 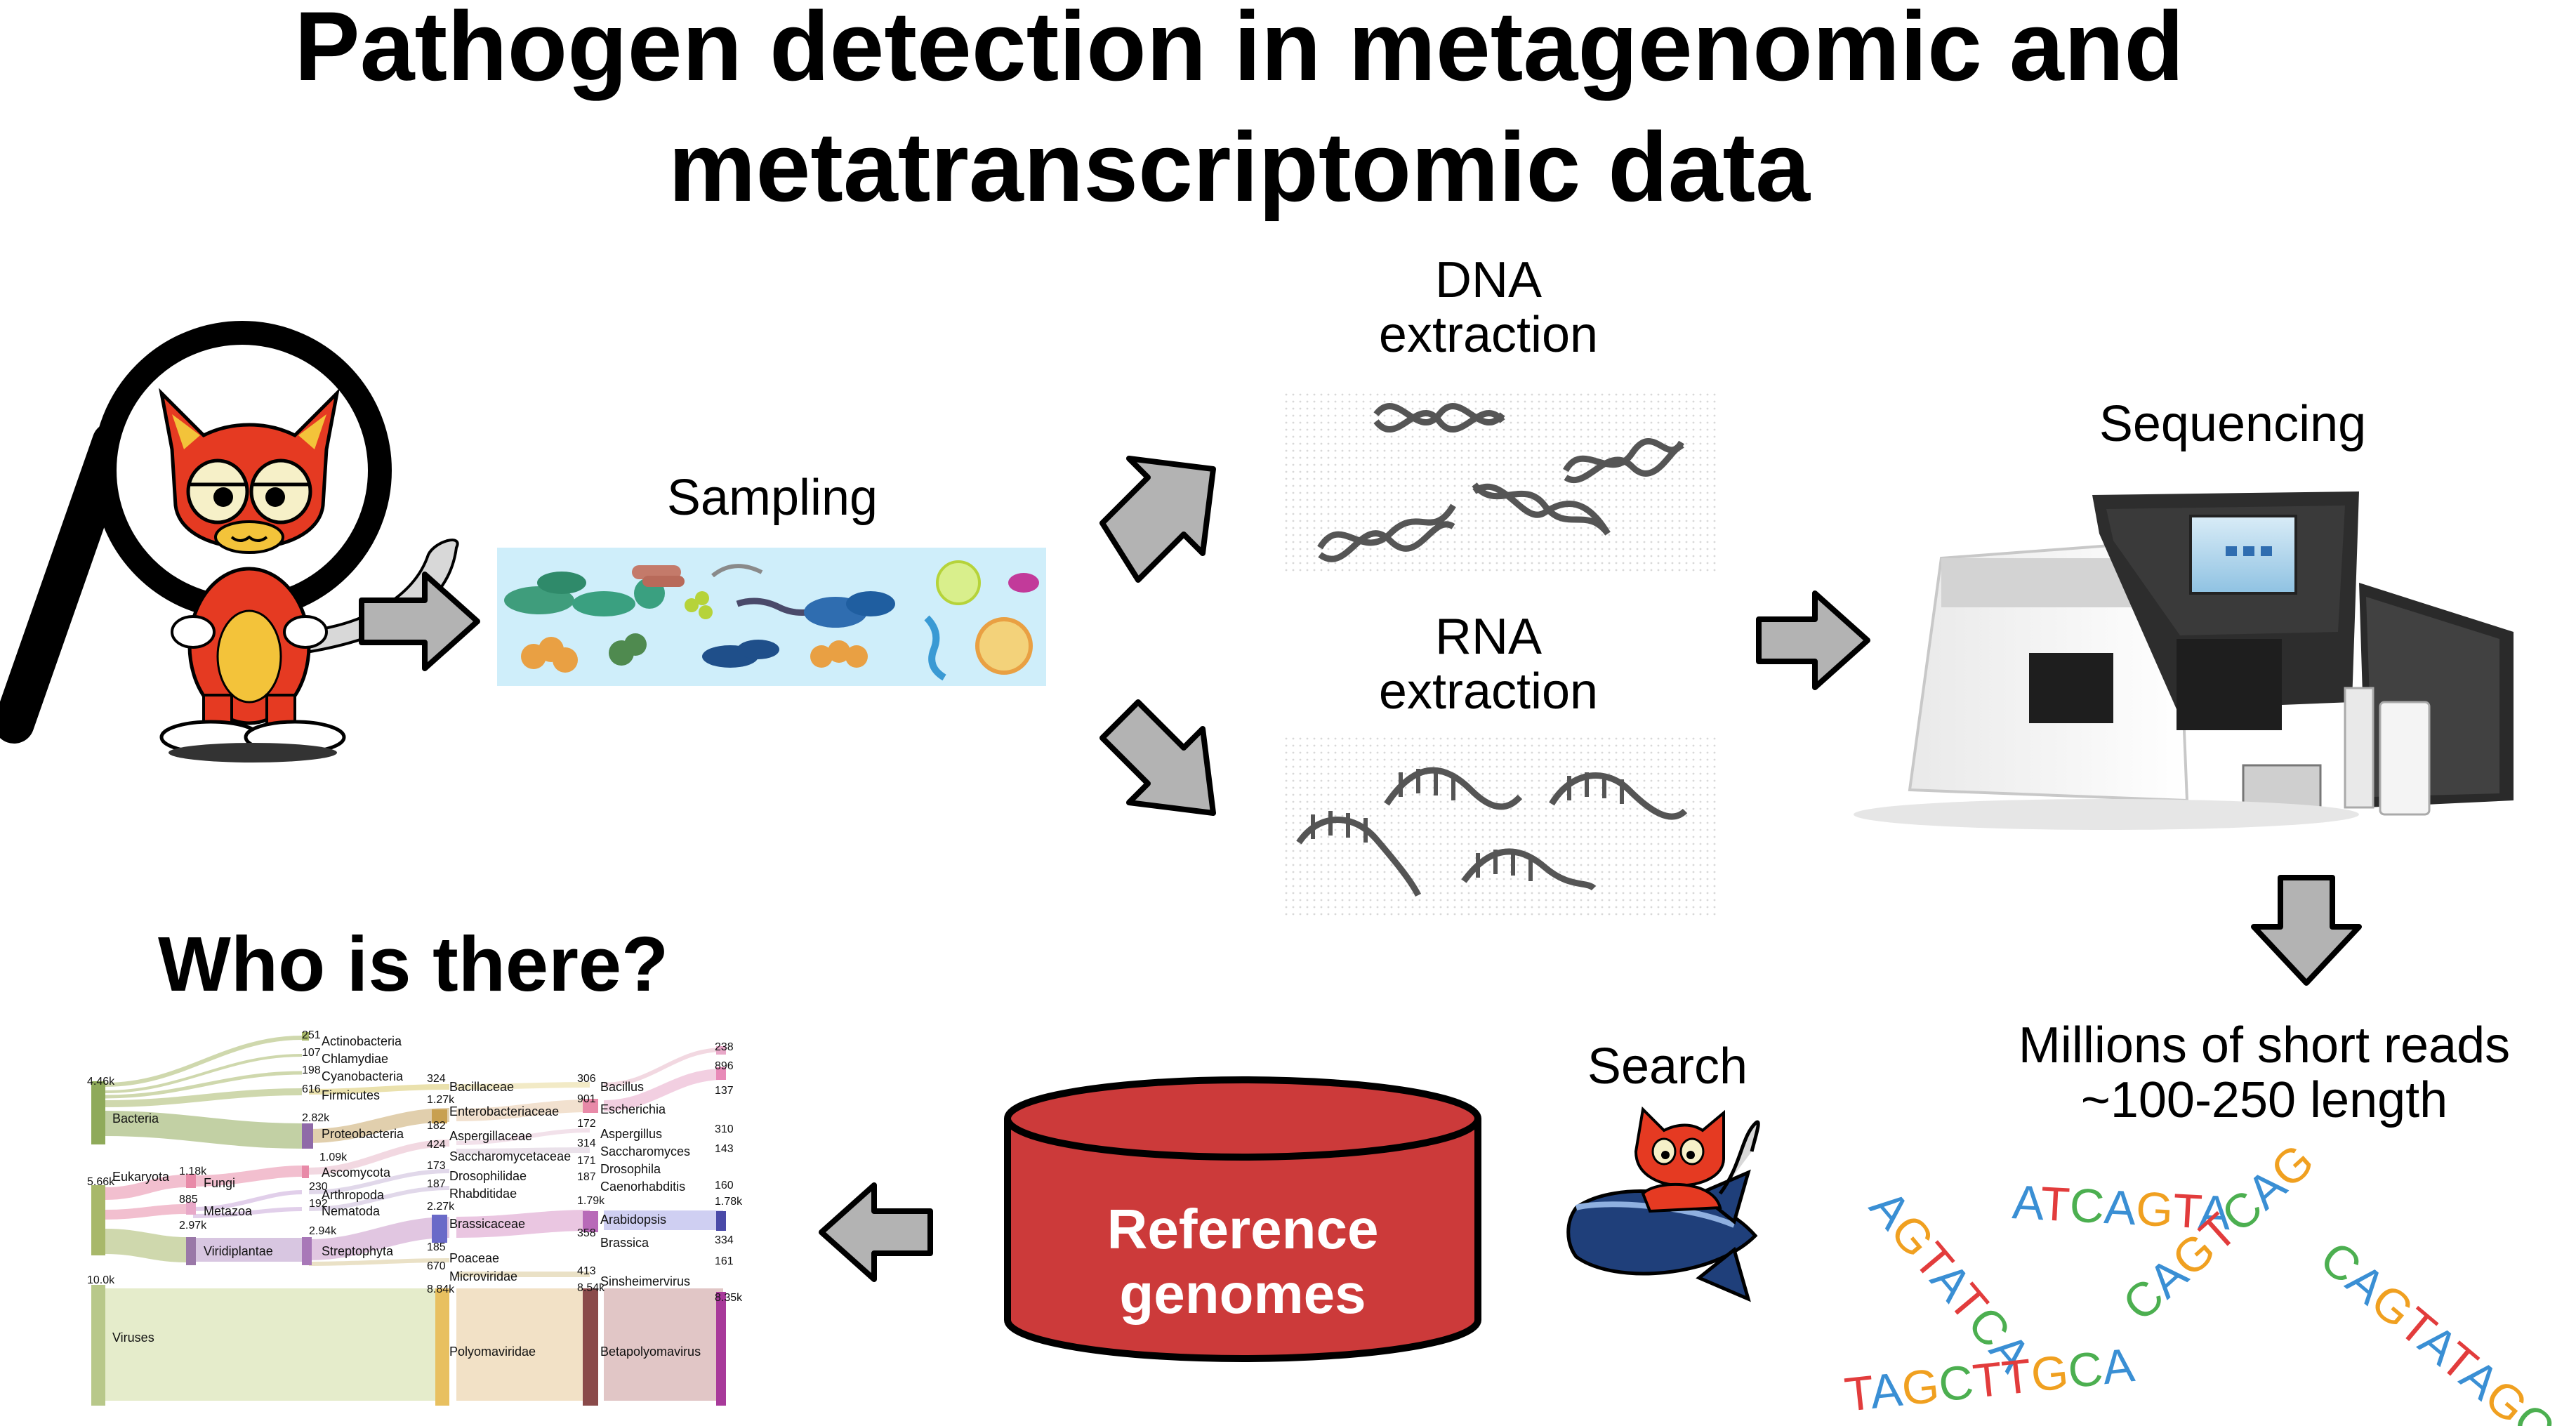 What do you see at coordinates (772, 498) in the screenshot?
I see `sampling-label: Sampling` at bounding box center [772, 498].